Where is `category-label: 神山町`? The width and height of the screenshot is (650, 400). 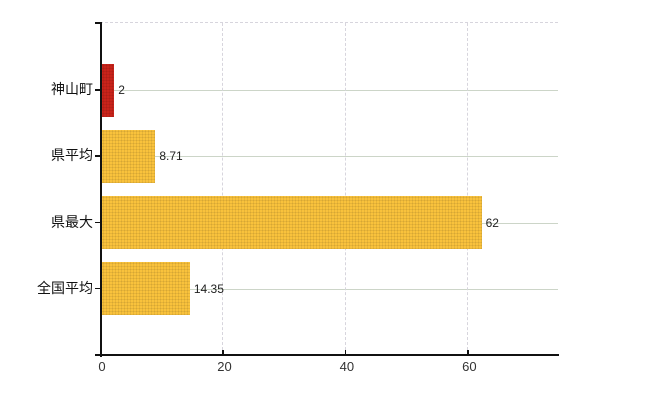 category-label: 神山町 is located at coordinates (72, 89).